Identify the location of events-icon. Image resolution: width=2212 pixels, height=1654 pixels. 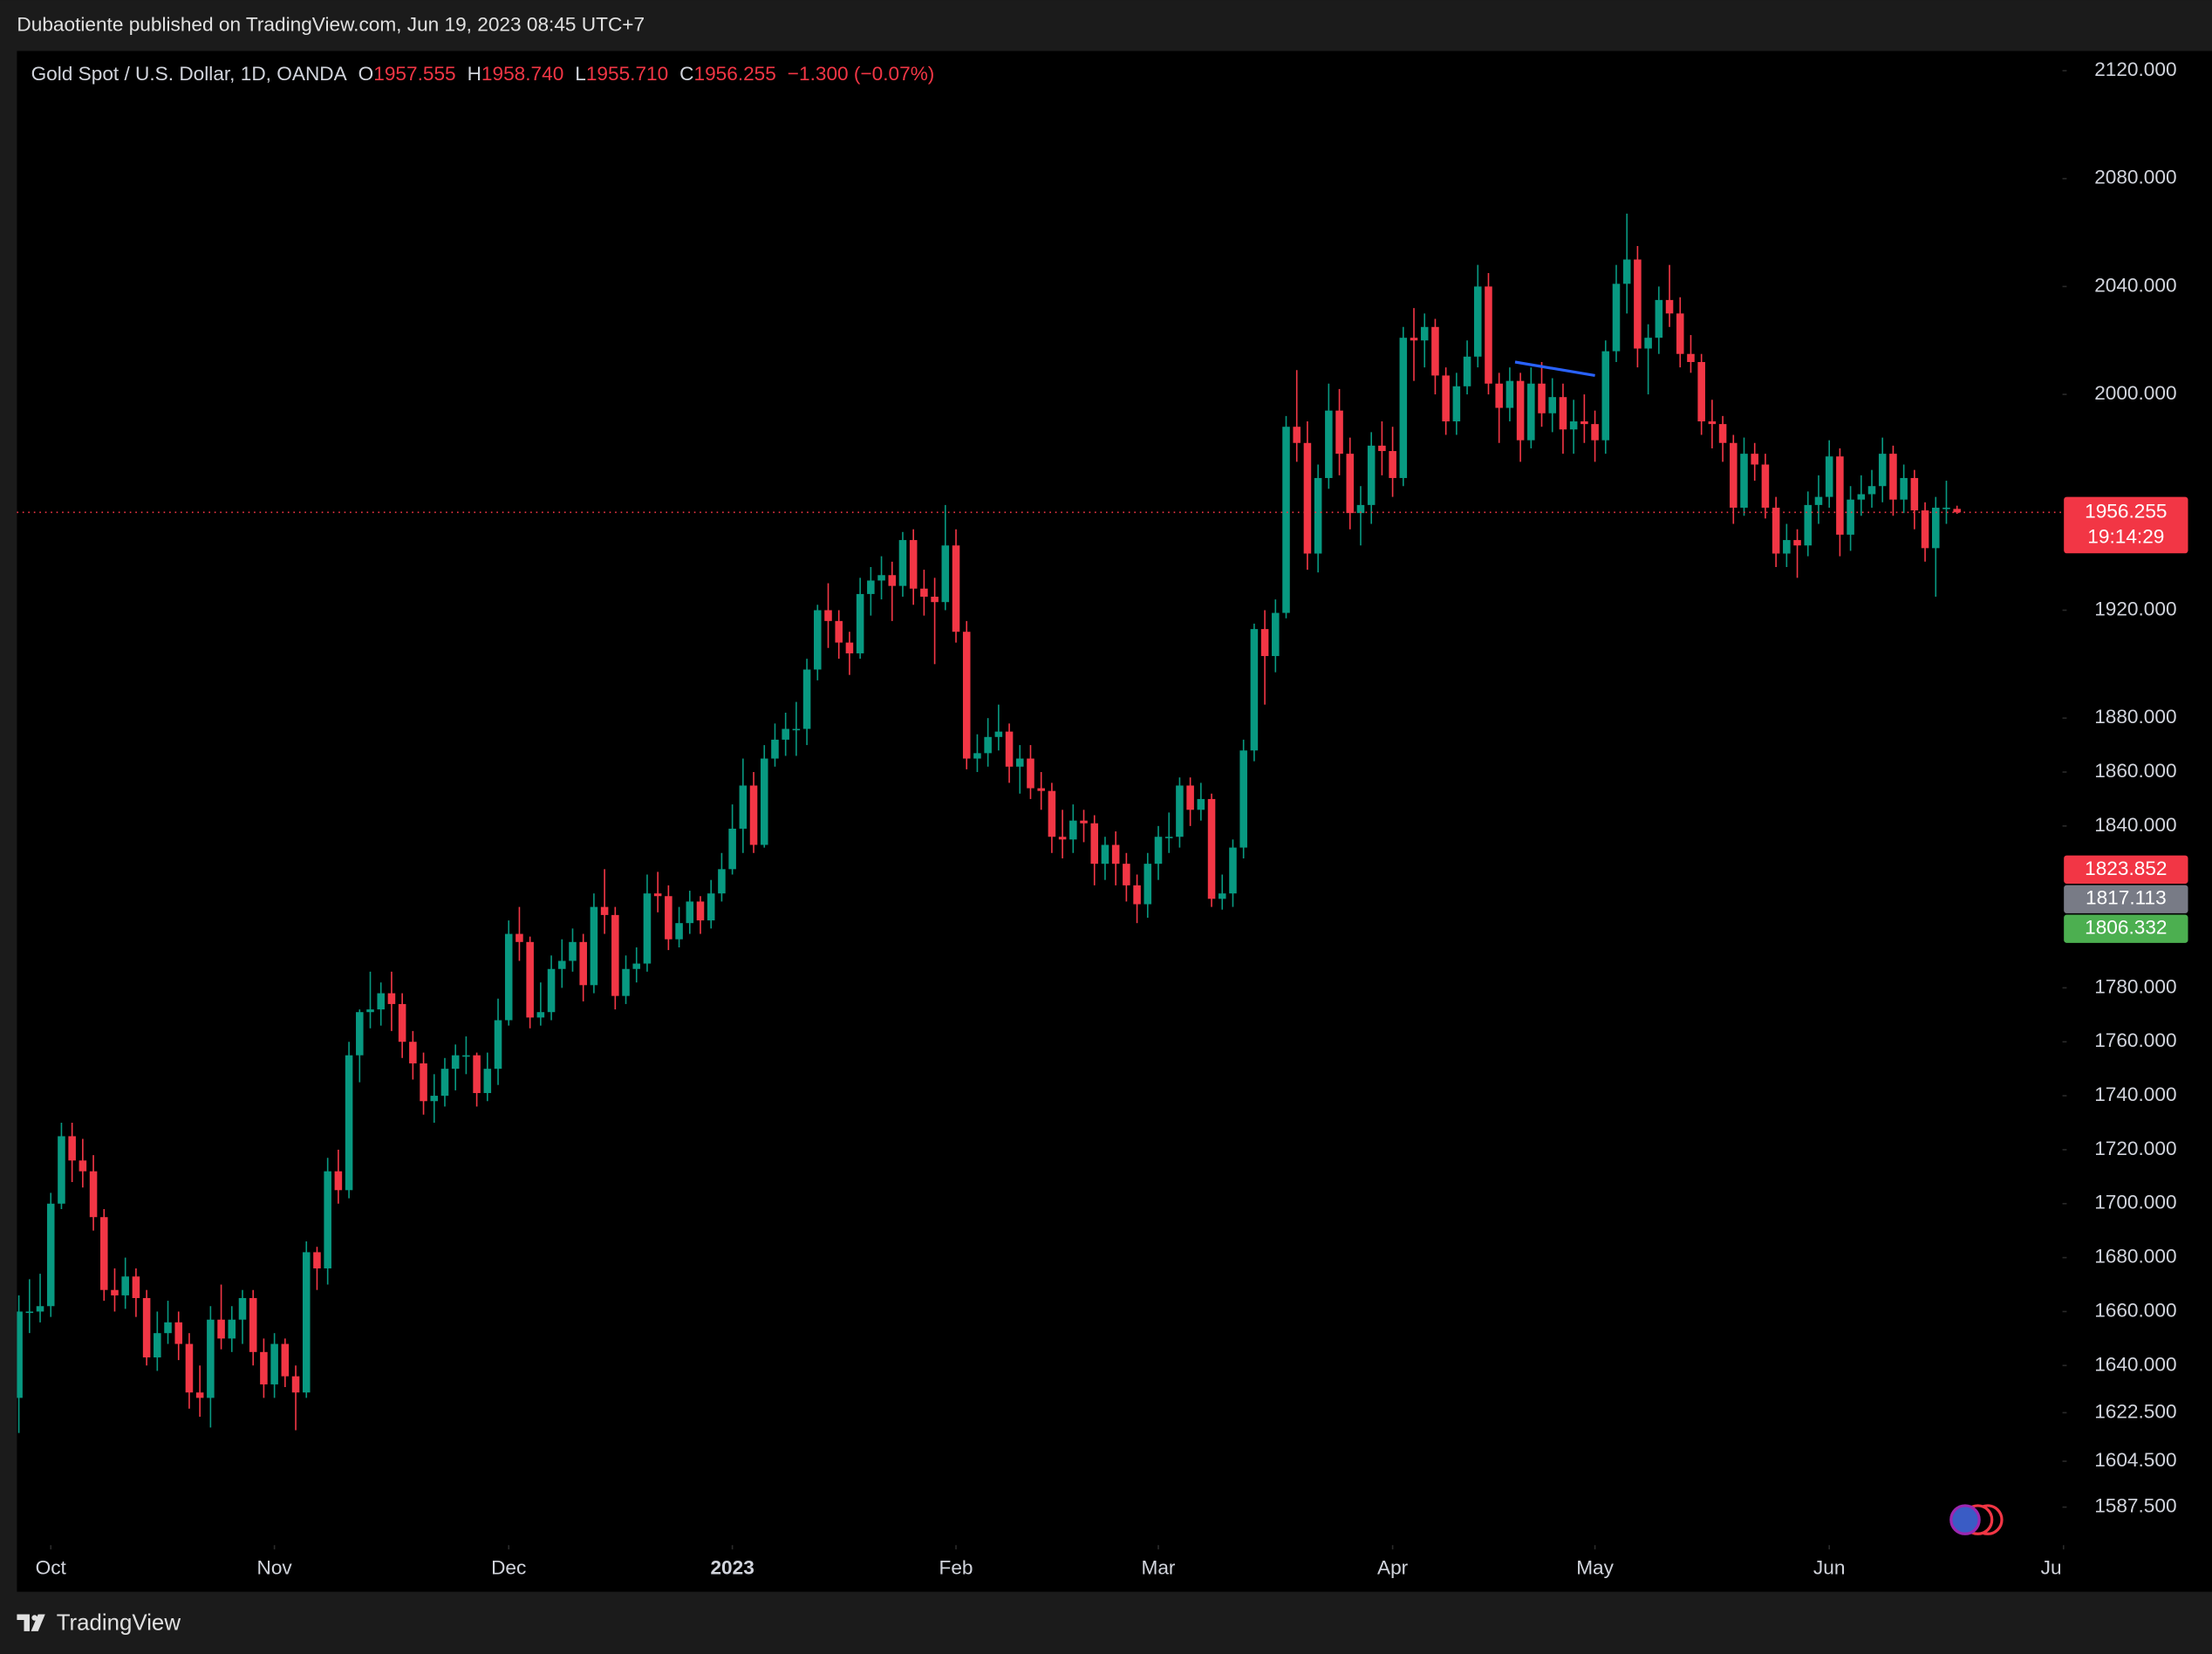
(1976, 1519).